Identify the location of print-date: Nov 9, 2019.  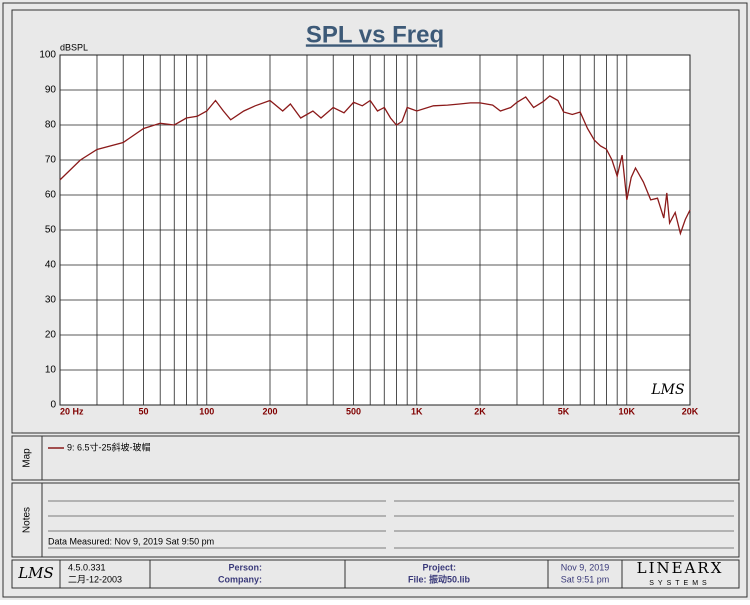
(585, 567).